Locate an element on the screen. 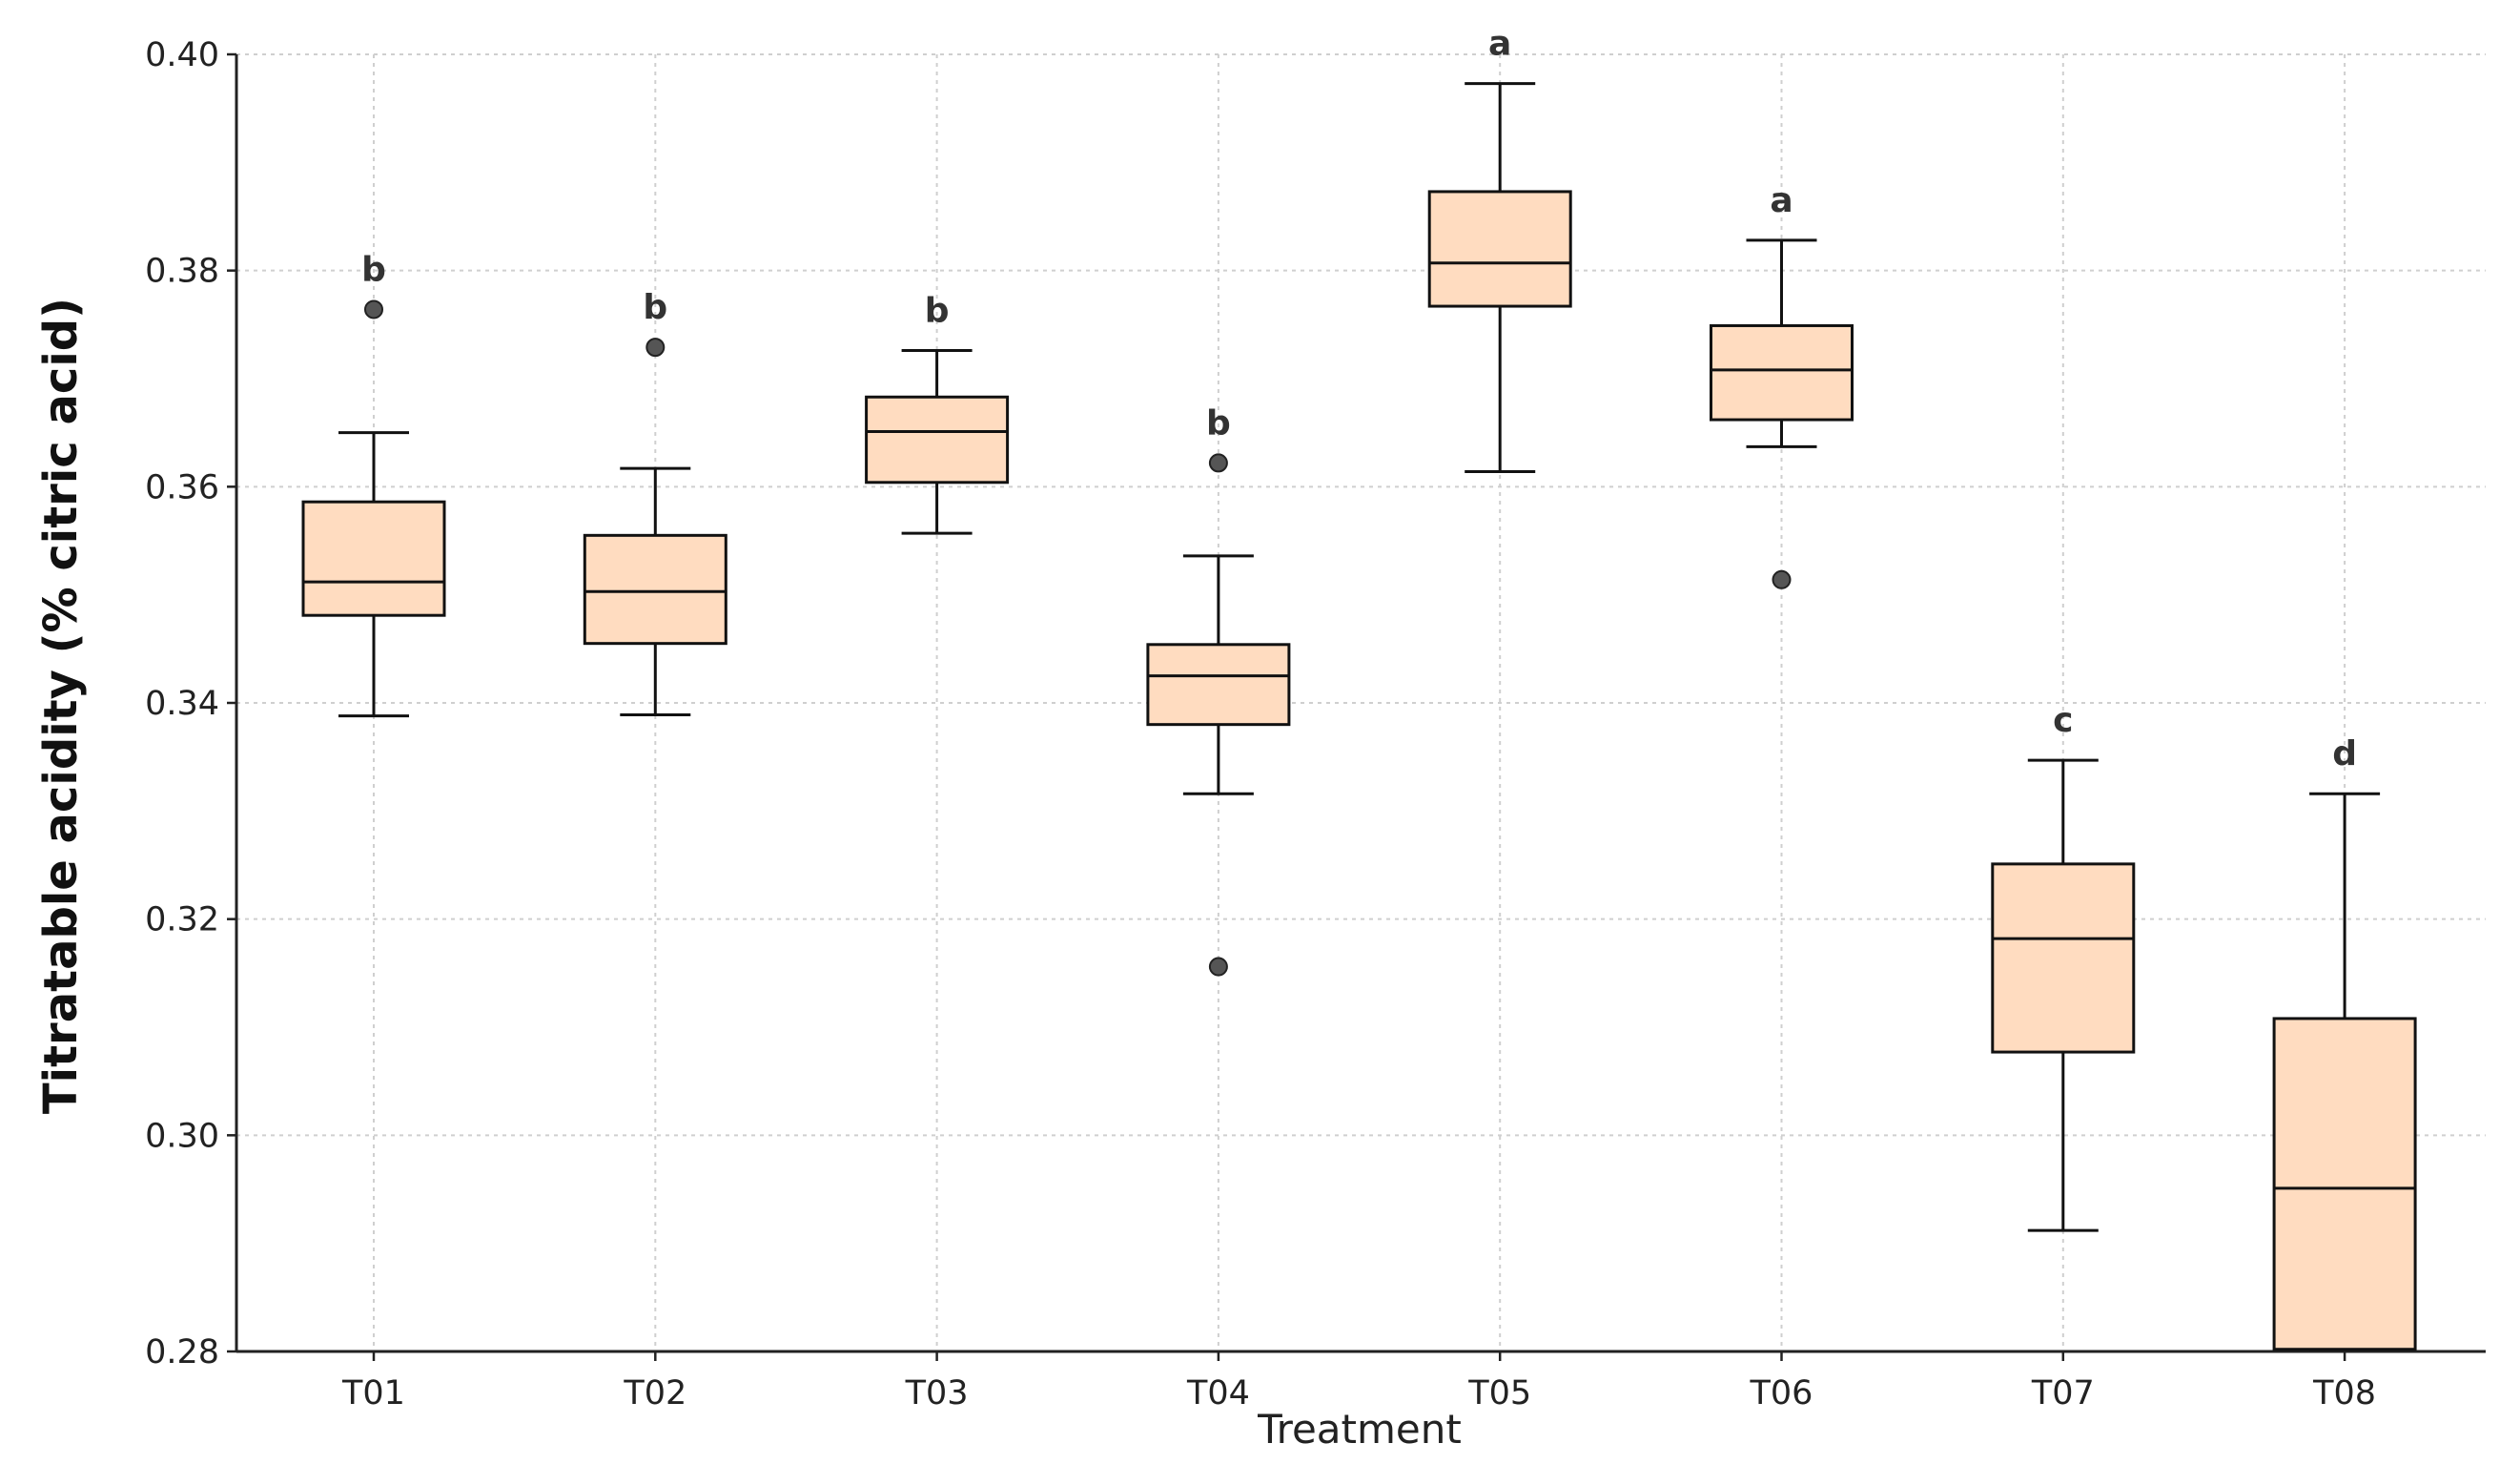 The image size is (2520, 1464). y-tick-label: 0.40 is located at coordinates (182, 55).